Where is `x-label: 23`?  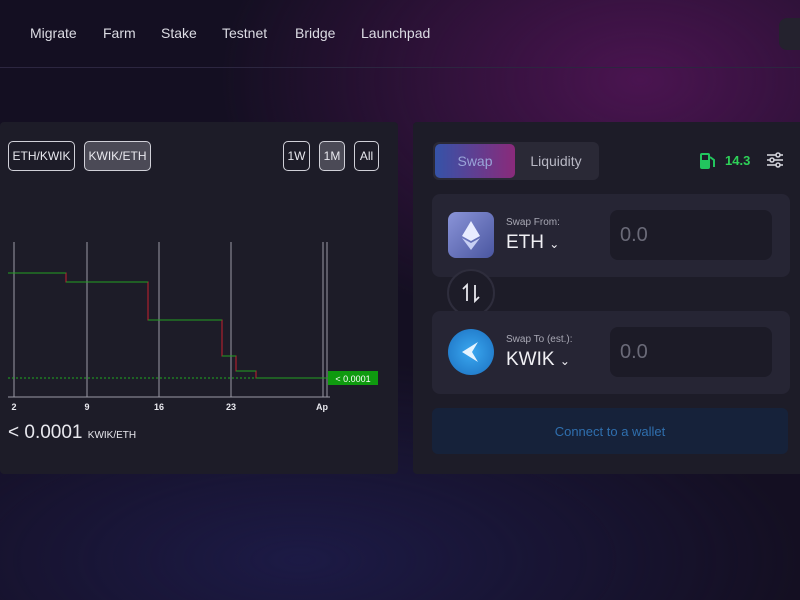 x-label: 23 is located at coordinates (231, 407).